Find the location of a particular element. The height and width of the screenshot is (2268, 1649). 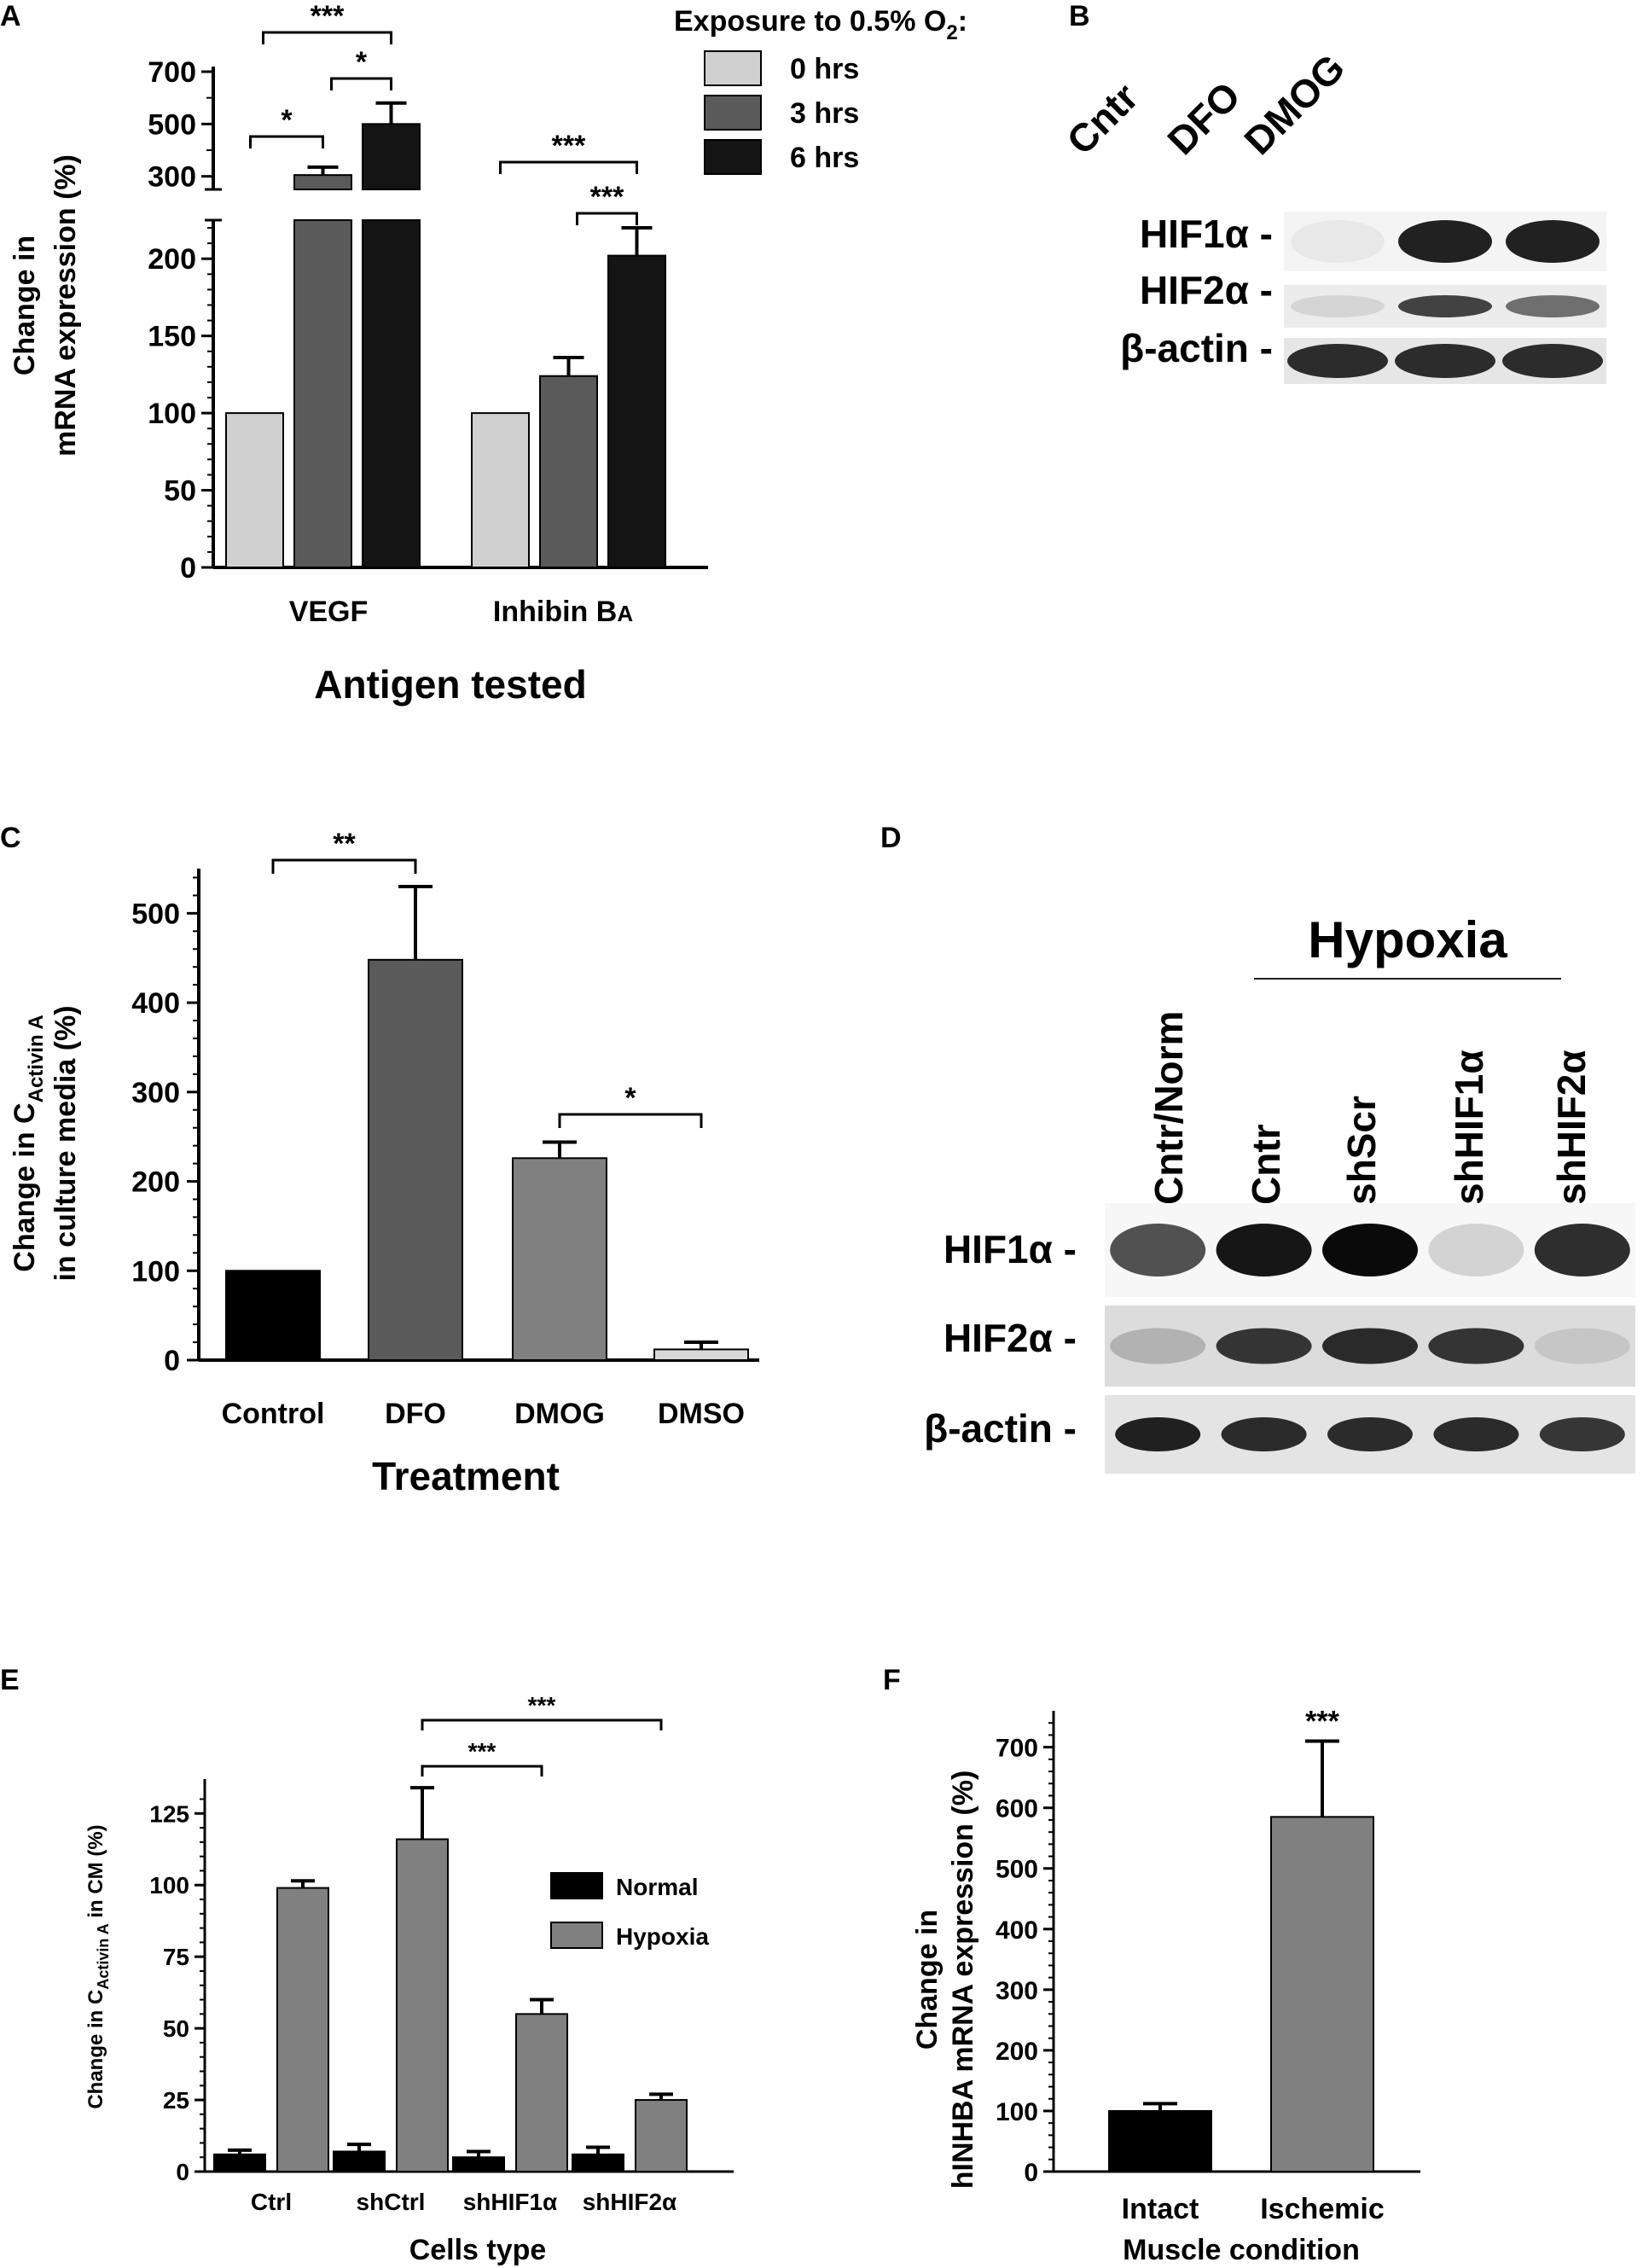

panel-c-ylabel-line1: Change in CActivin A is located at coordinates (29, 1143).